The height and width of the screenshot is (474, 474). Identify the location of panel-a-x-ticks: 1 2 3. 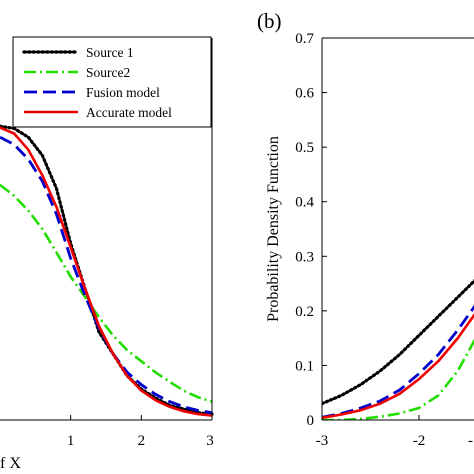
(140, 432).